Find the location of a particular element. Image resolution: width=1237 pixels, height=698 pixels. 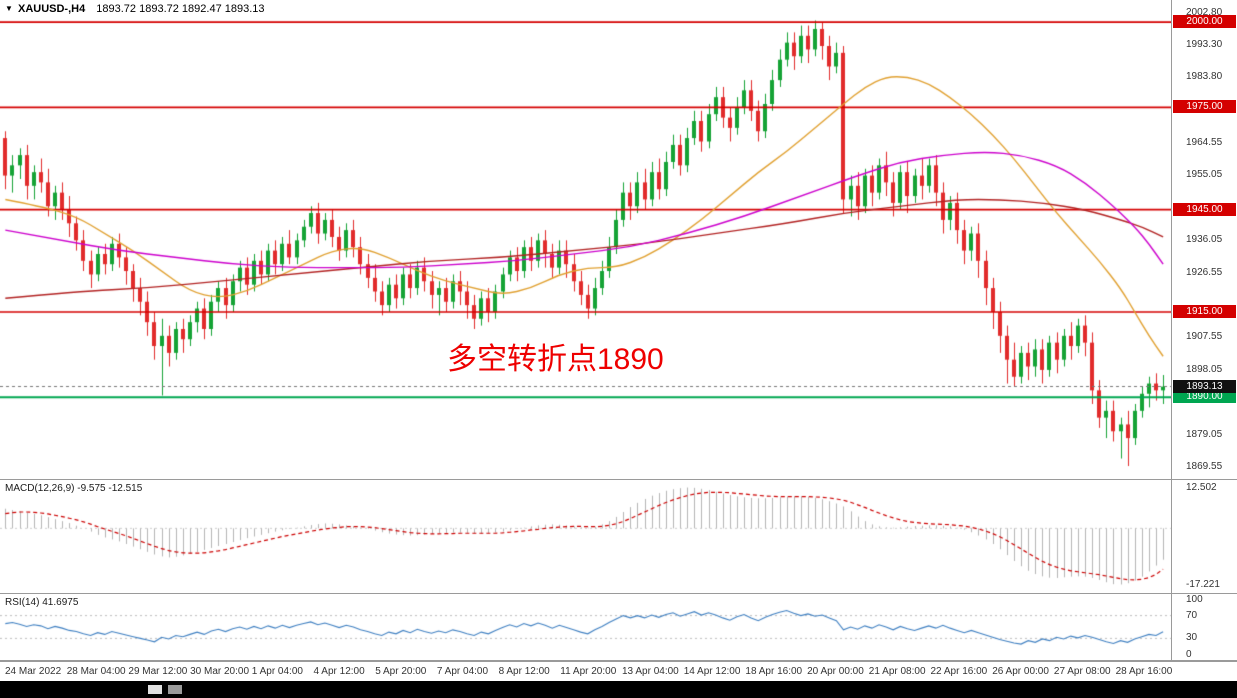

axis-tick-label: 1907.55 is located at coordinates (1204, 337).